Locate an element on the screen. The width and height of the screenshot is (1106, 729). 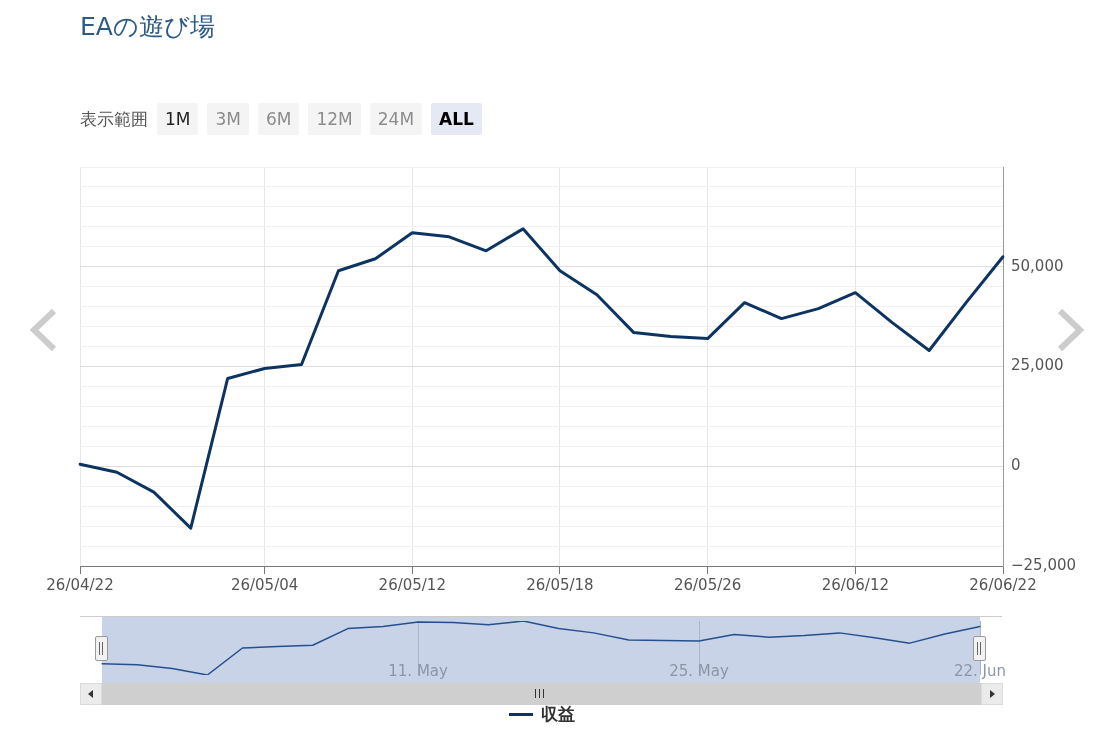
x-tick-label: 26/05/12 is located at coordinates (412, 584).